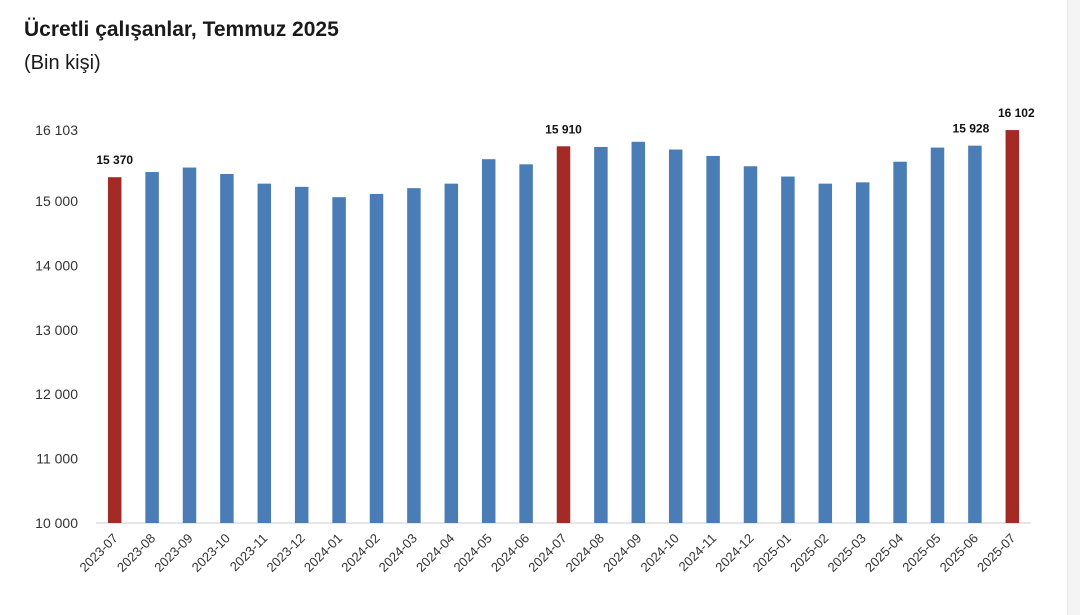 This screenshot has height=615, width=1080. I want to click on y-tick-label: 13 000, so click(56, 330).